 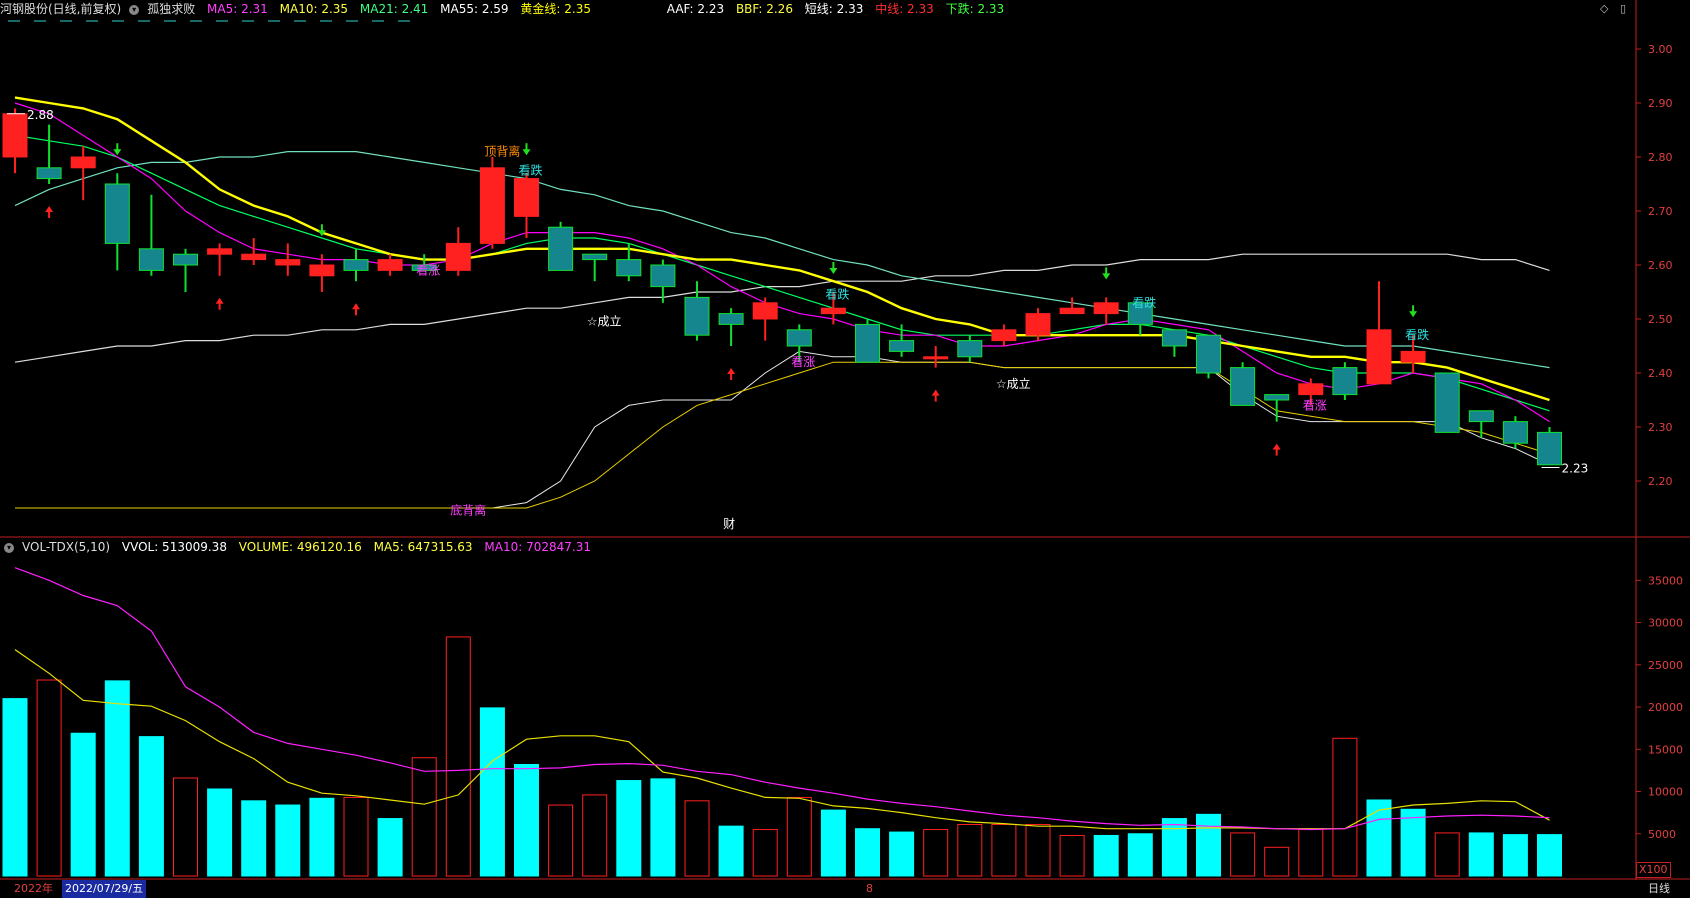 I want to click on settings-icon: ▾, so click(x=134, y=9).